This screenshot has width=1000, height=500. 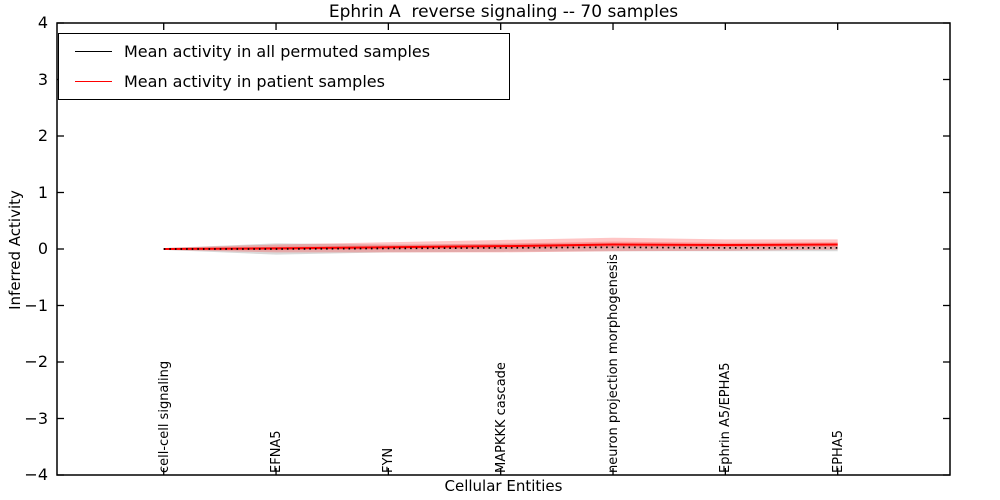 What do you see at coordinates (42, 248) in the screenshot?
I see `y-tick-label: 0` at bounding box center [42, 248].